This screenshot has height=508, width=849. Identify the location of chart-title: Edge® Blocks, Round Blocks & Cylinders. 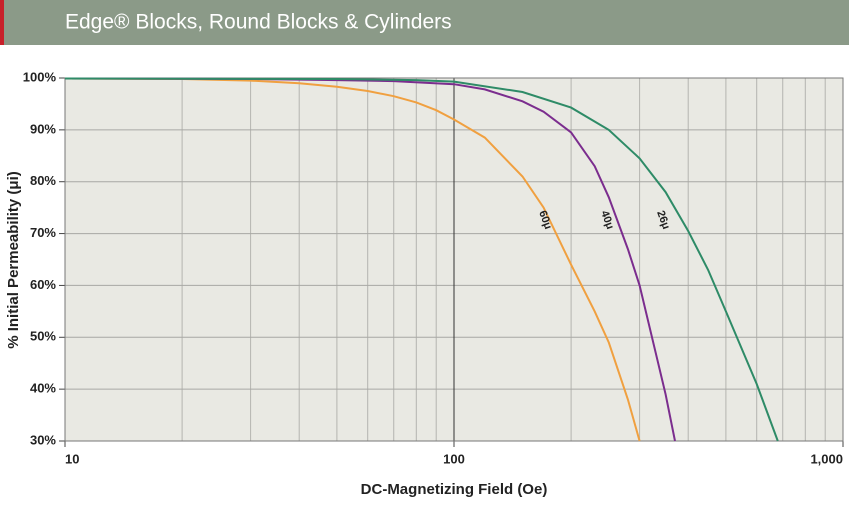
(258, 22).